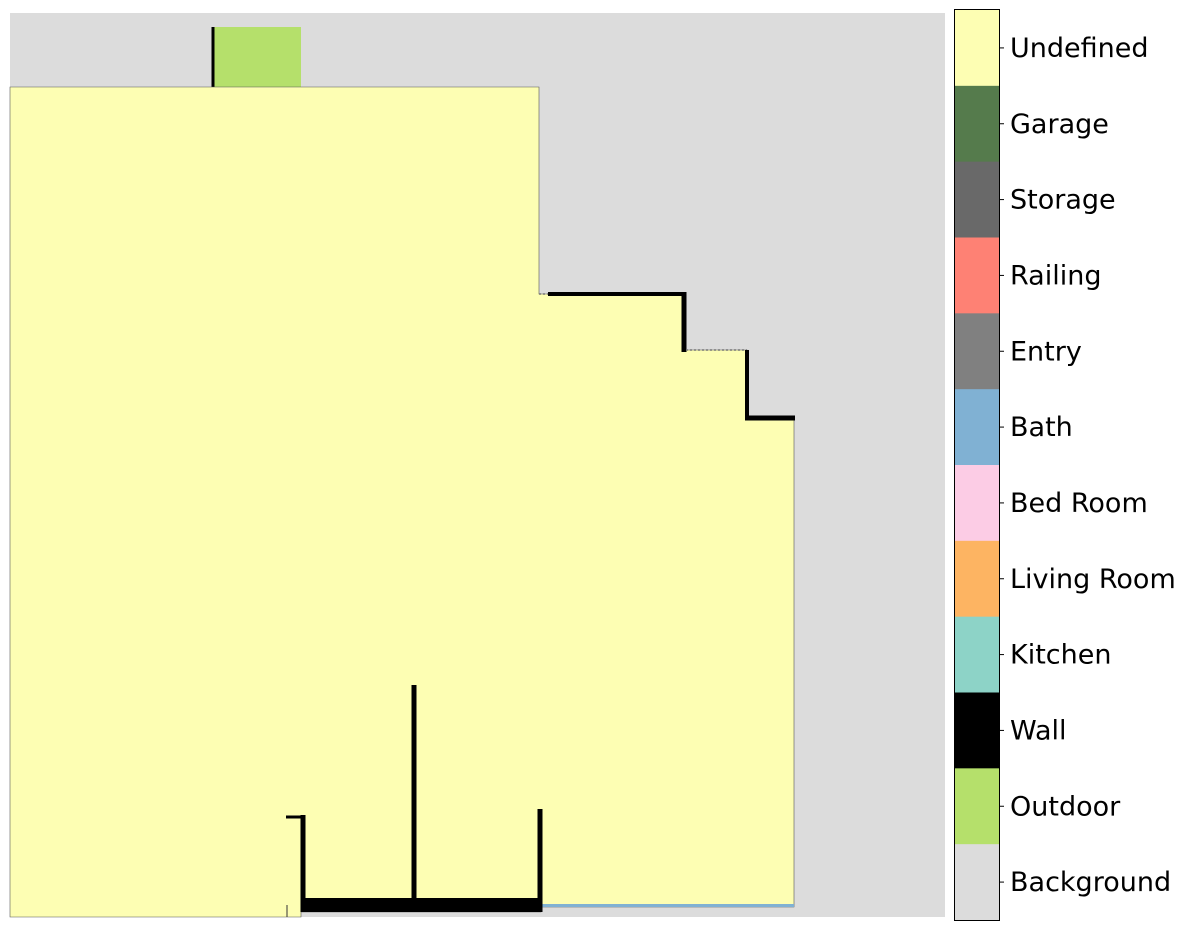 The height and width of the screenshot is (930, 1189). Describe the element at coordinates (1090, 882) in the screenshot. I see `legend-label: Background` at that location.